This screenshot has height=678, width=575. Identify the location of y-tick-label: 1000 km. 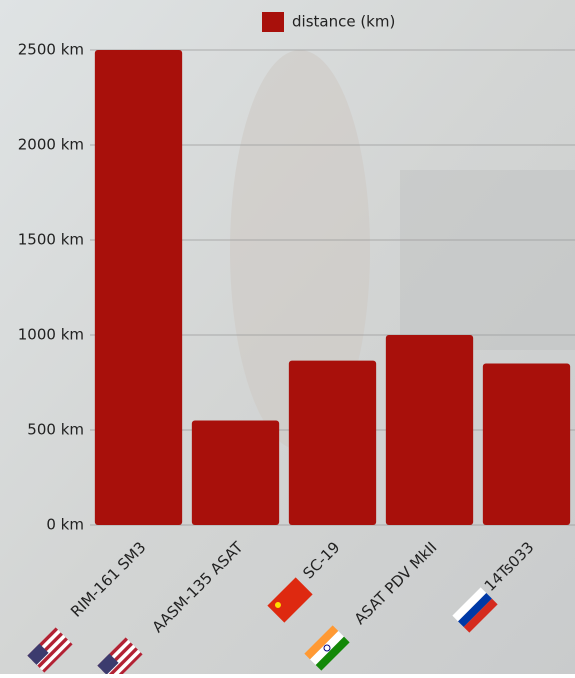
(51, 335).